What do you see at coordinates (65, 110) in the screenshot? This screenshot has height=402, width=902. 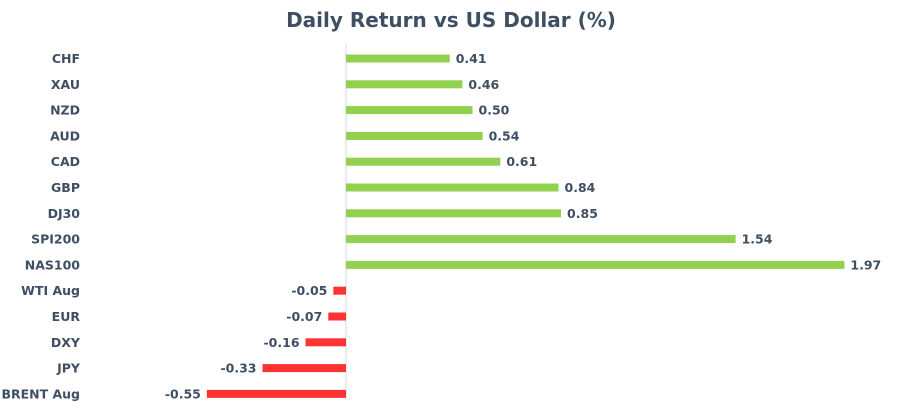 I see `category-label: NZD` at bounding box center [65, 110].